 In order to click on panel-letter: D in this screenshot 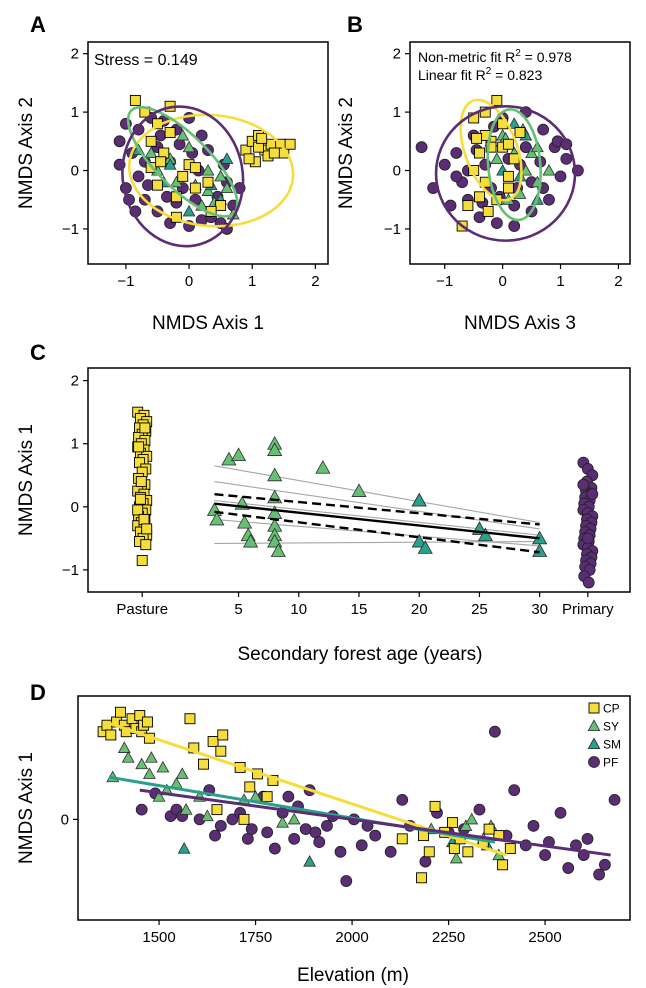, I will do `click(38, 692)`.